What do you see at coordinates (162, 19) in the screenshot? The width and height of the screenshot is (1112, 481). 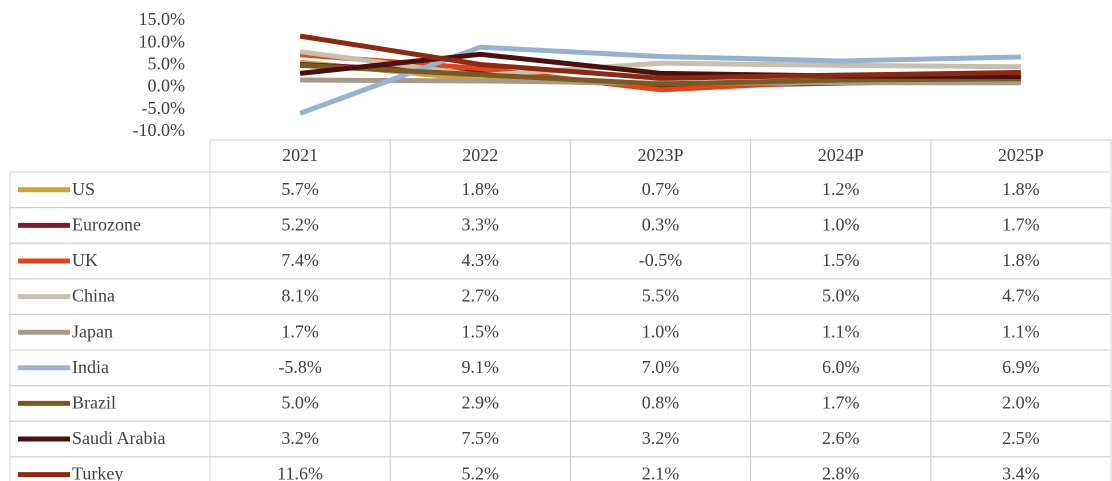 I see `y-tick-label: 15.0%` at bounding box center [162, 19].